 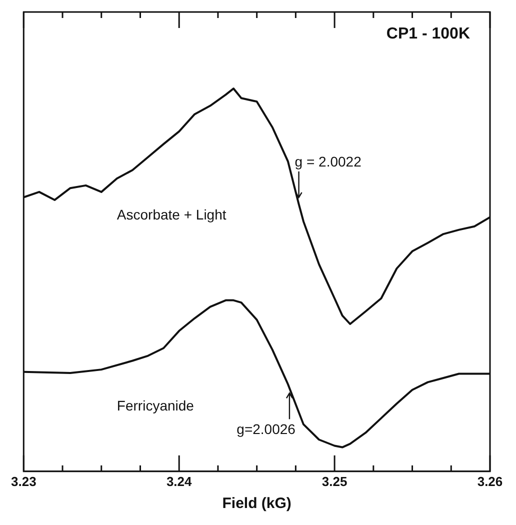 I want to click on x-axis-title: Field (kG), so click(x=257, y=503).